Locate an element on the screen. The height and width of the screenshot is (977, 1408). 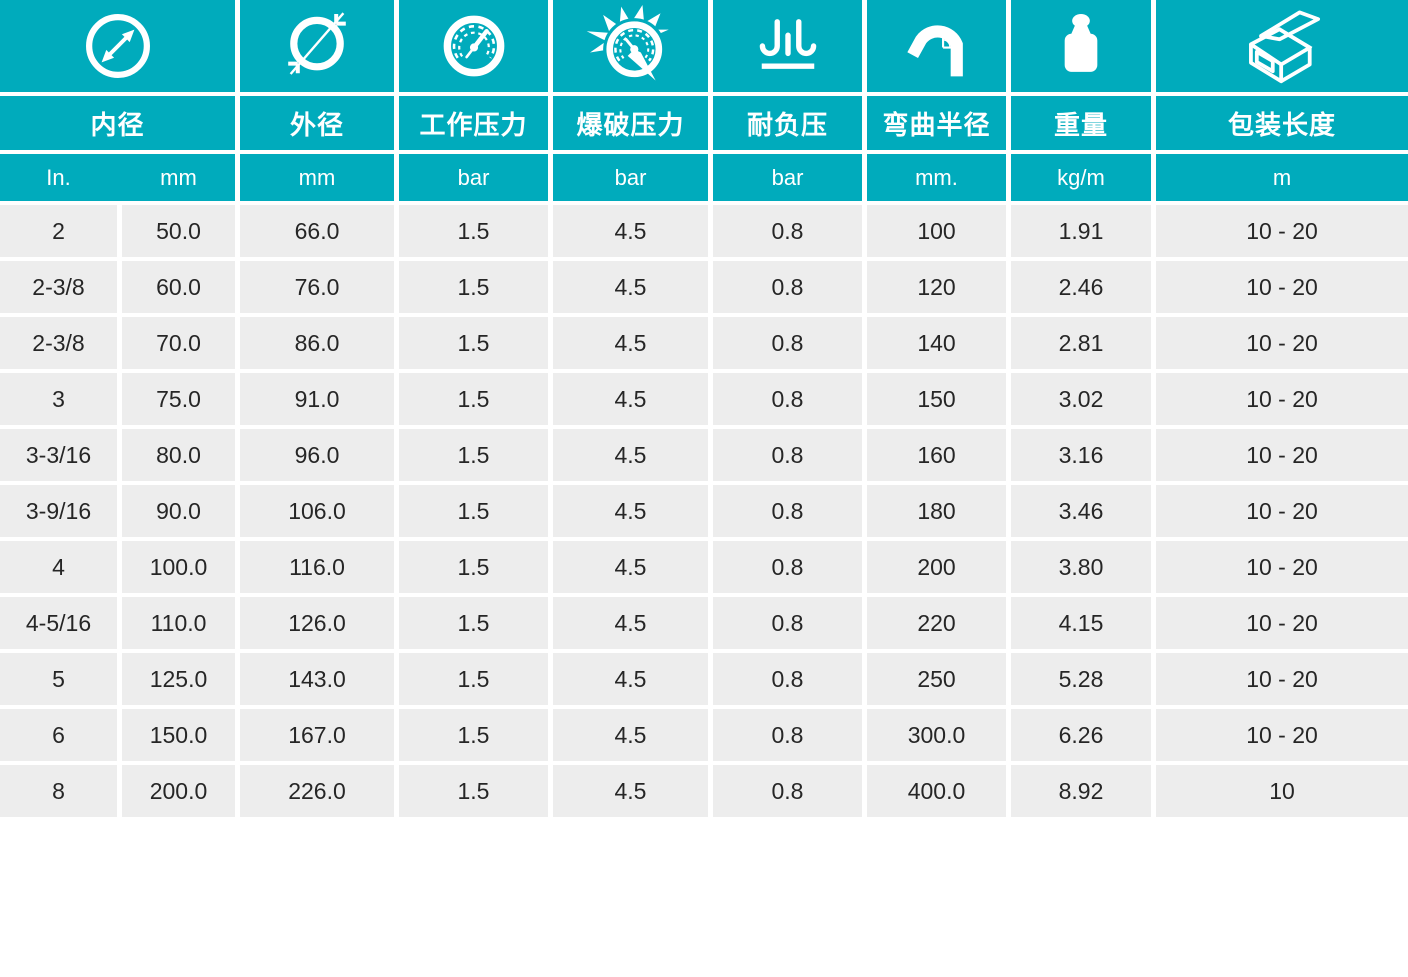
table-cell-r10-c9: 10 - 20 is located at coordinates (1282, 735).